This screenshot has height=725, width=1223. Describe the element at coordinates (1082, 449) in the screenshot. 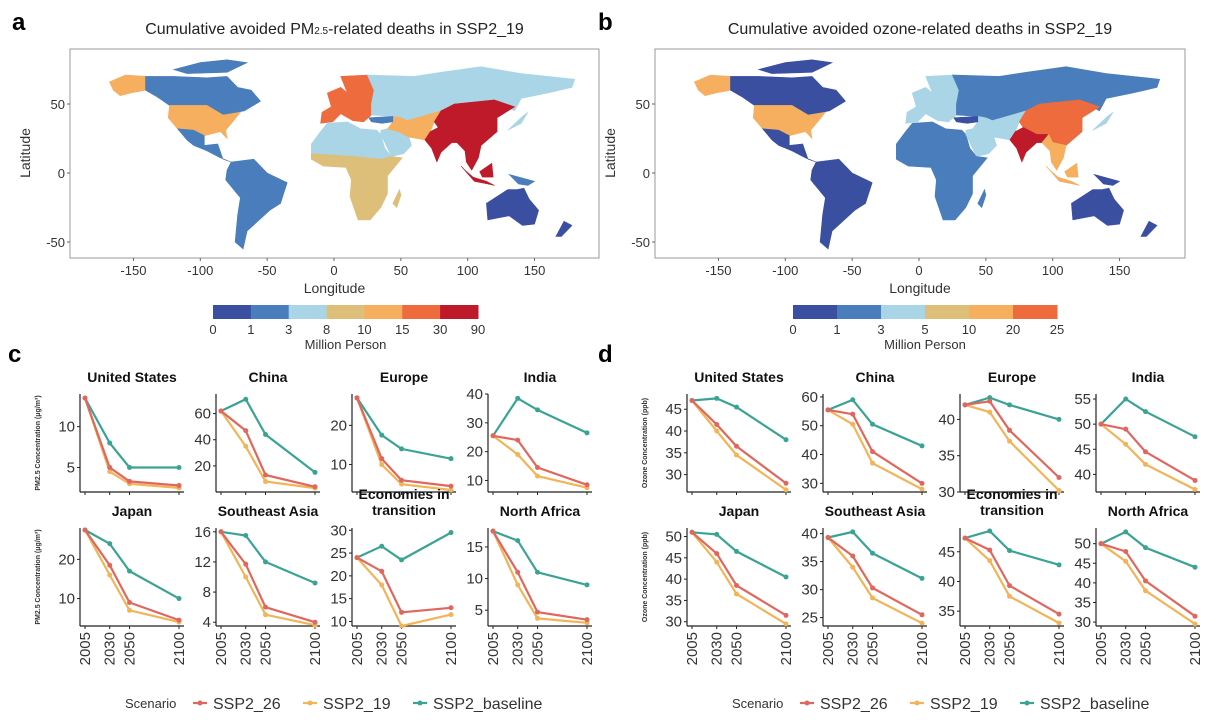

I see `y-tick-label: 45` at that location.